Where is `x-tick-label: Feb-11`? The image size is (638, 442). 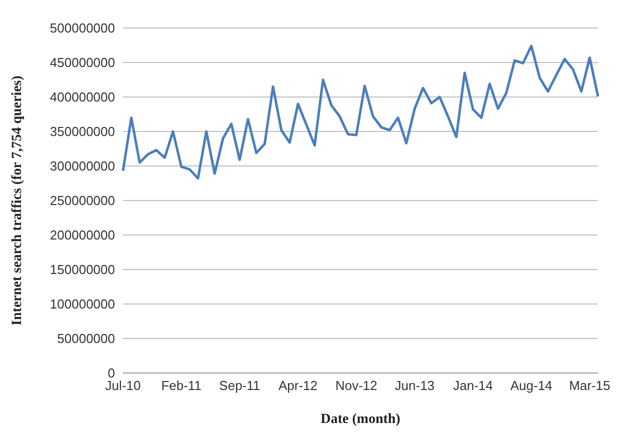 x-tick-label: Feb-11 is located at coordinates (181, 386).